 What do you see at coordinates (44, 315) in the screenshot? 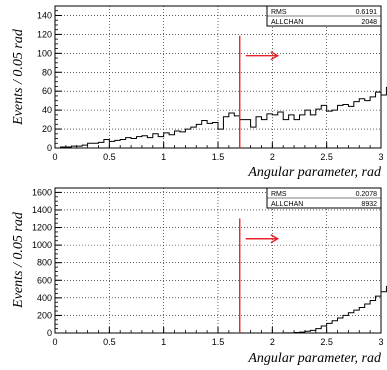
I see `y-tick-label: 200` at bounding box center [44, 315].